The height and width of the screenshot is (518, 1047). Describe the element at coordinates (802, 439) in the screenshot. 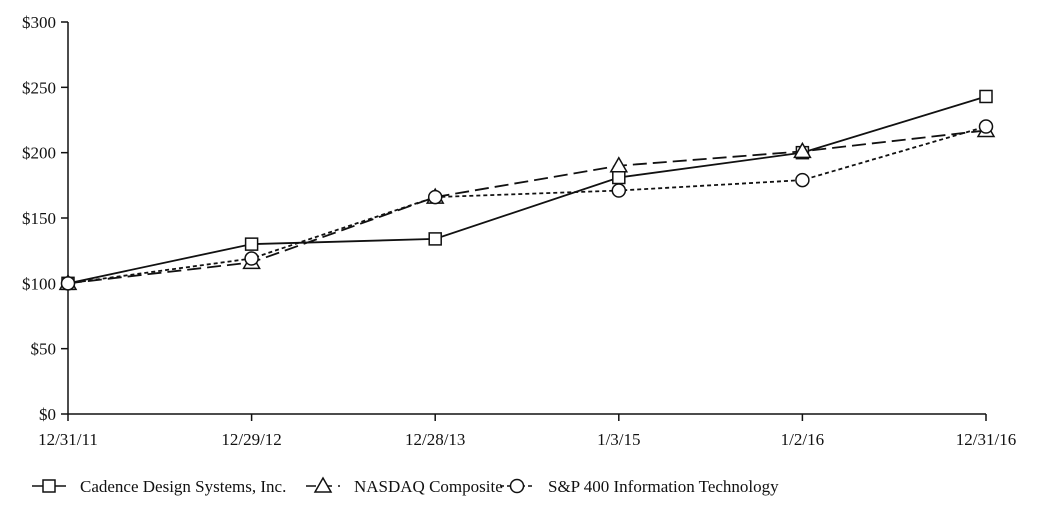

I see `x-tick-label: 1/2/16` at that location.